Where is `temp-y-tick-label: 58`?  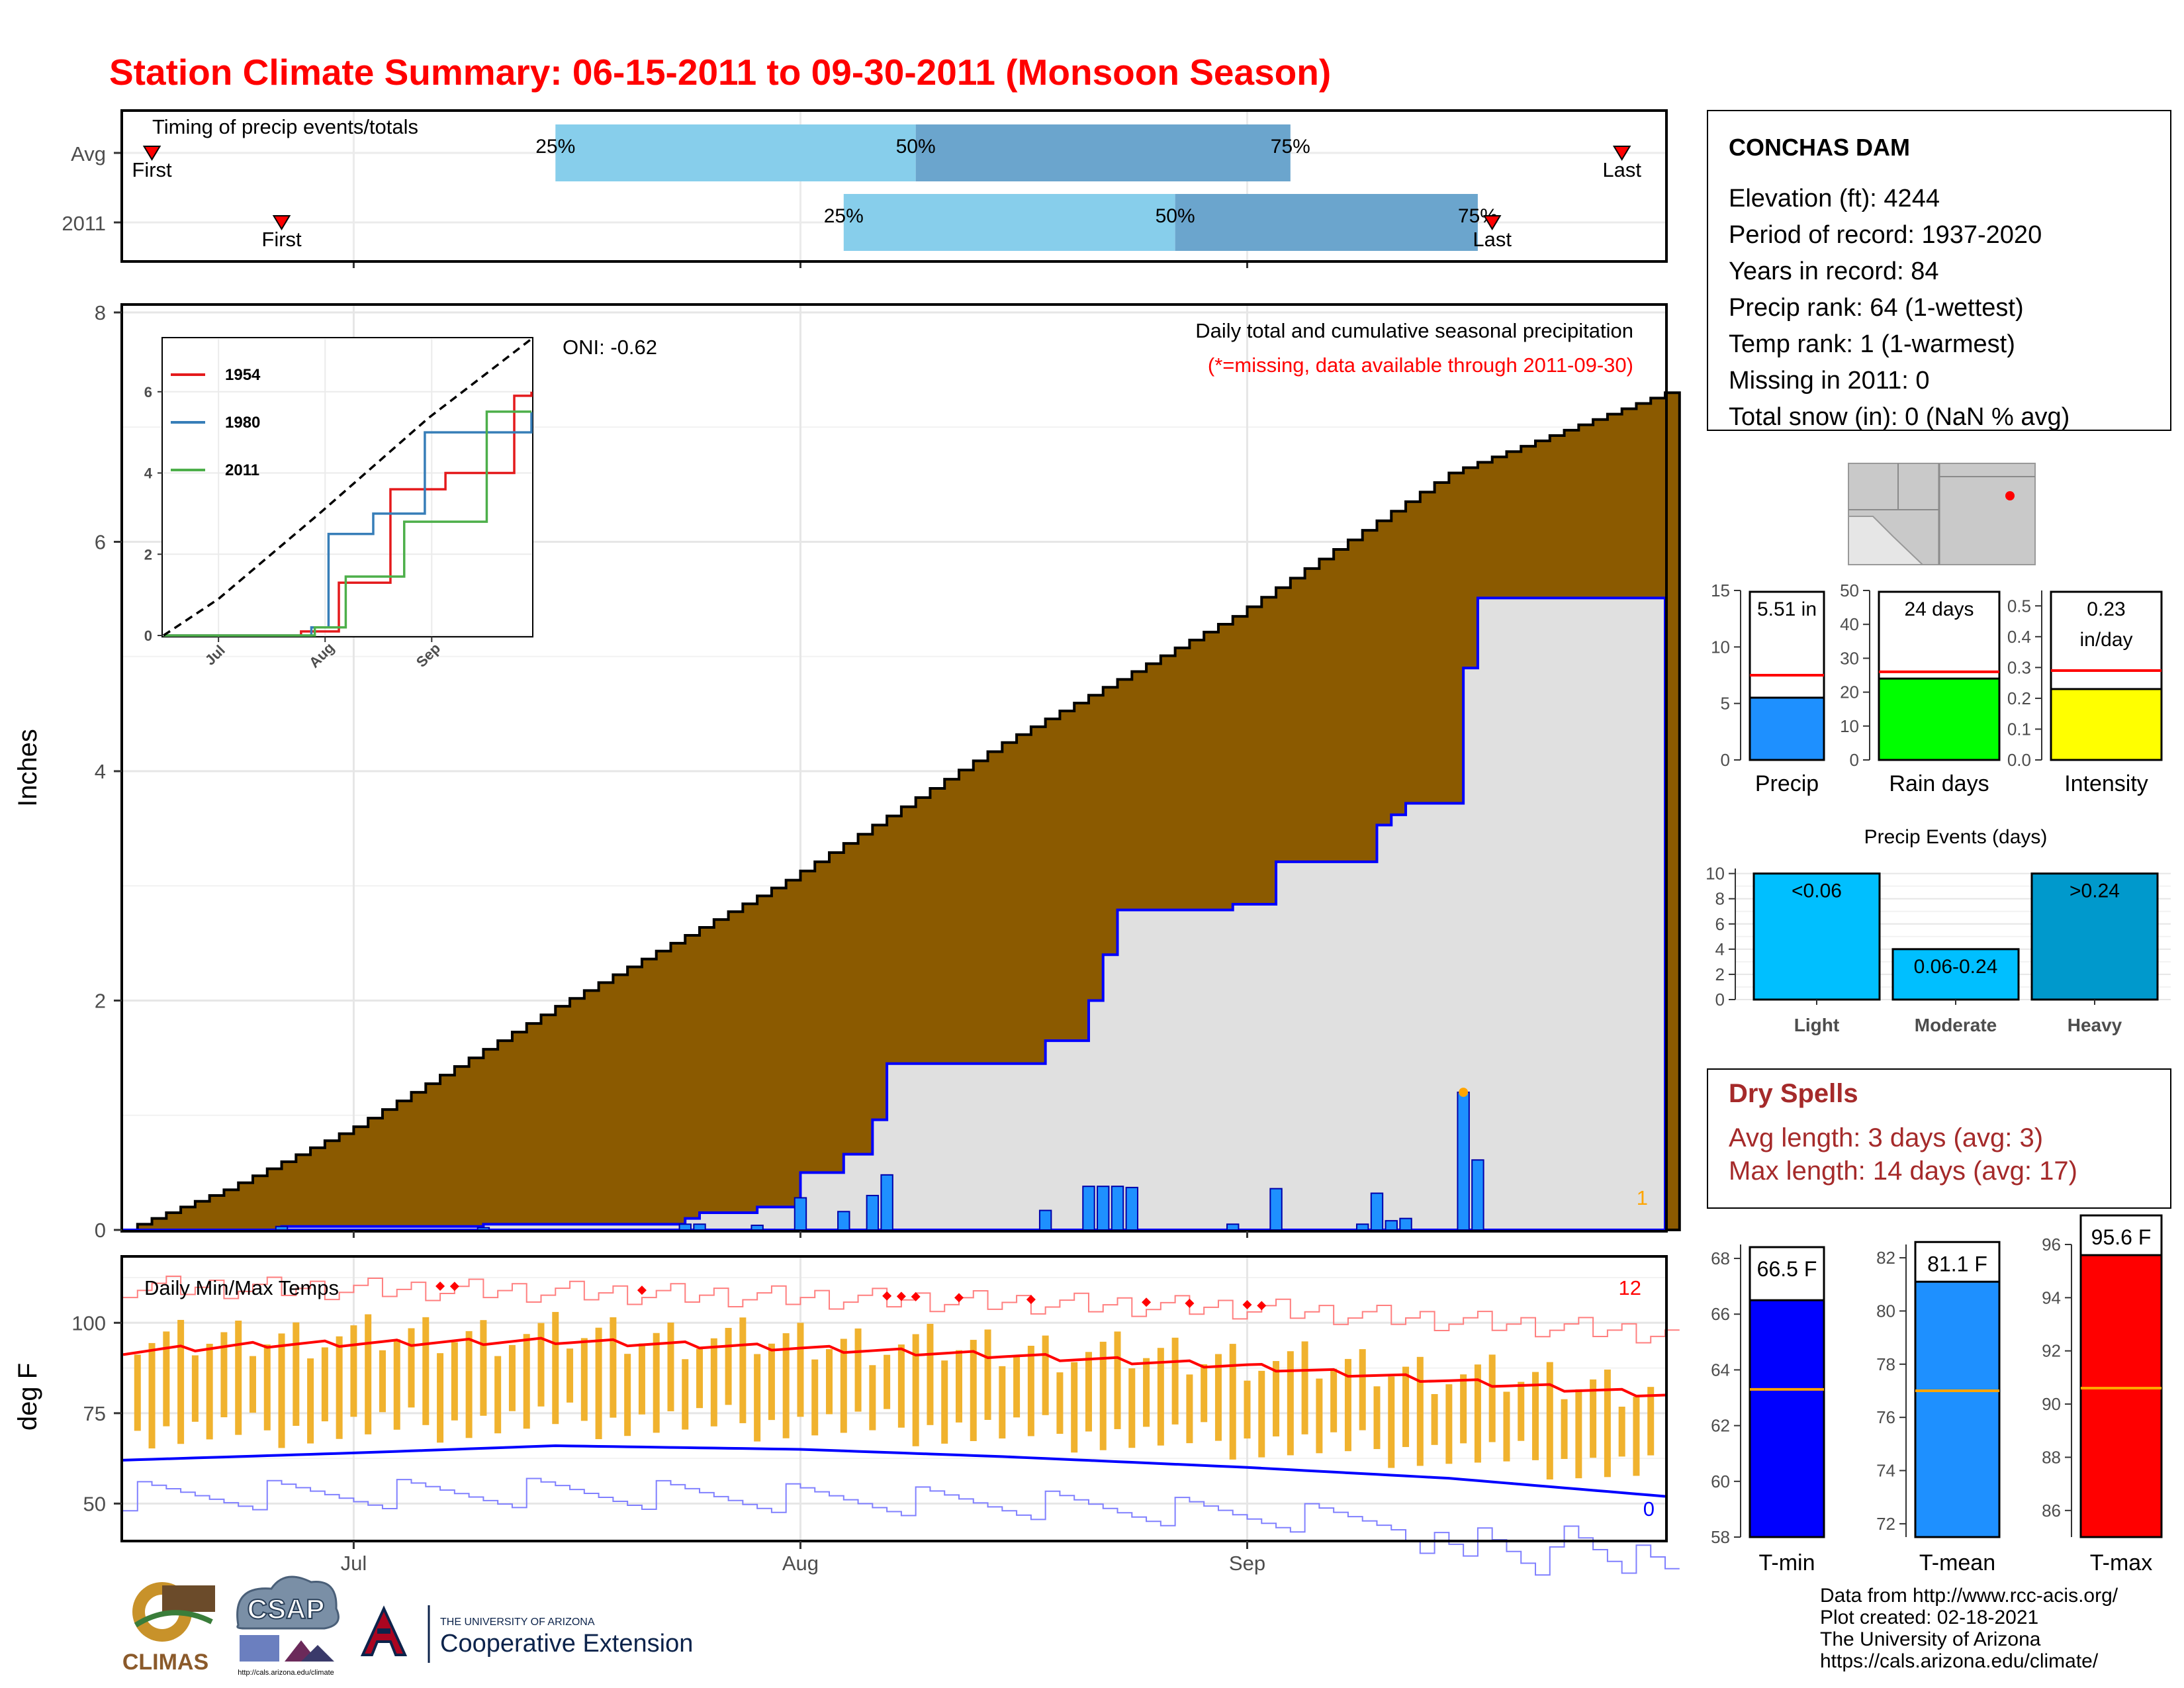
temp-y-tick-label: 58 is located at coordinates (1720, 1537).